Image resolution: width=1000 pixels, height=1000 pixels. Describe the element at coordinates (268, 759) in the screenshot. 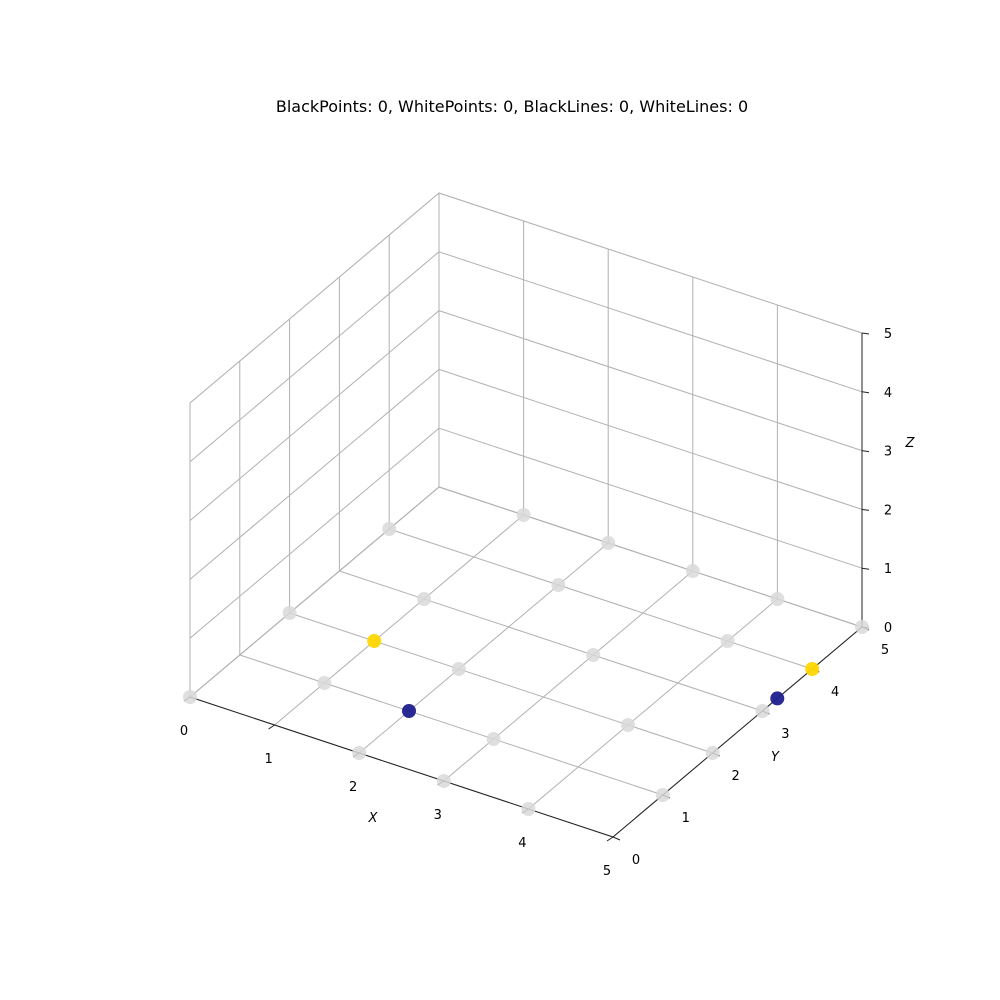

I see `x-tick-label: 1` at that location.